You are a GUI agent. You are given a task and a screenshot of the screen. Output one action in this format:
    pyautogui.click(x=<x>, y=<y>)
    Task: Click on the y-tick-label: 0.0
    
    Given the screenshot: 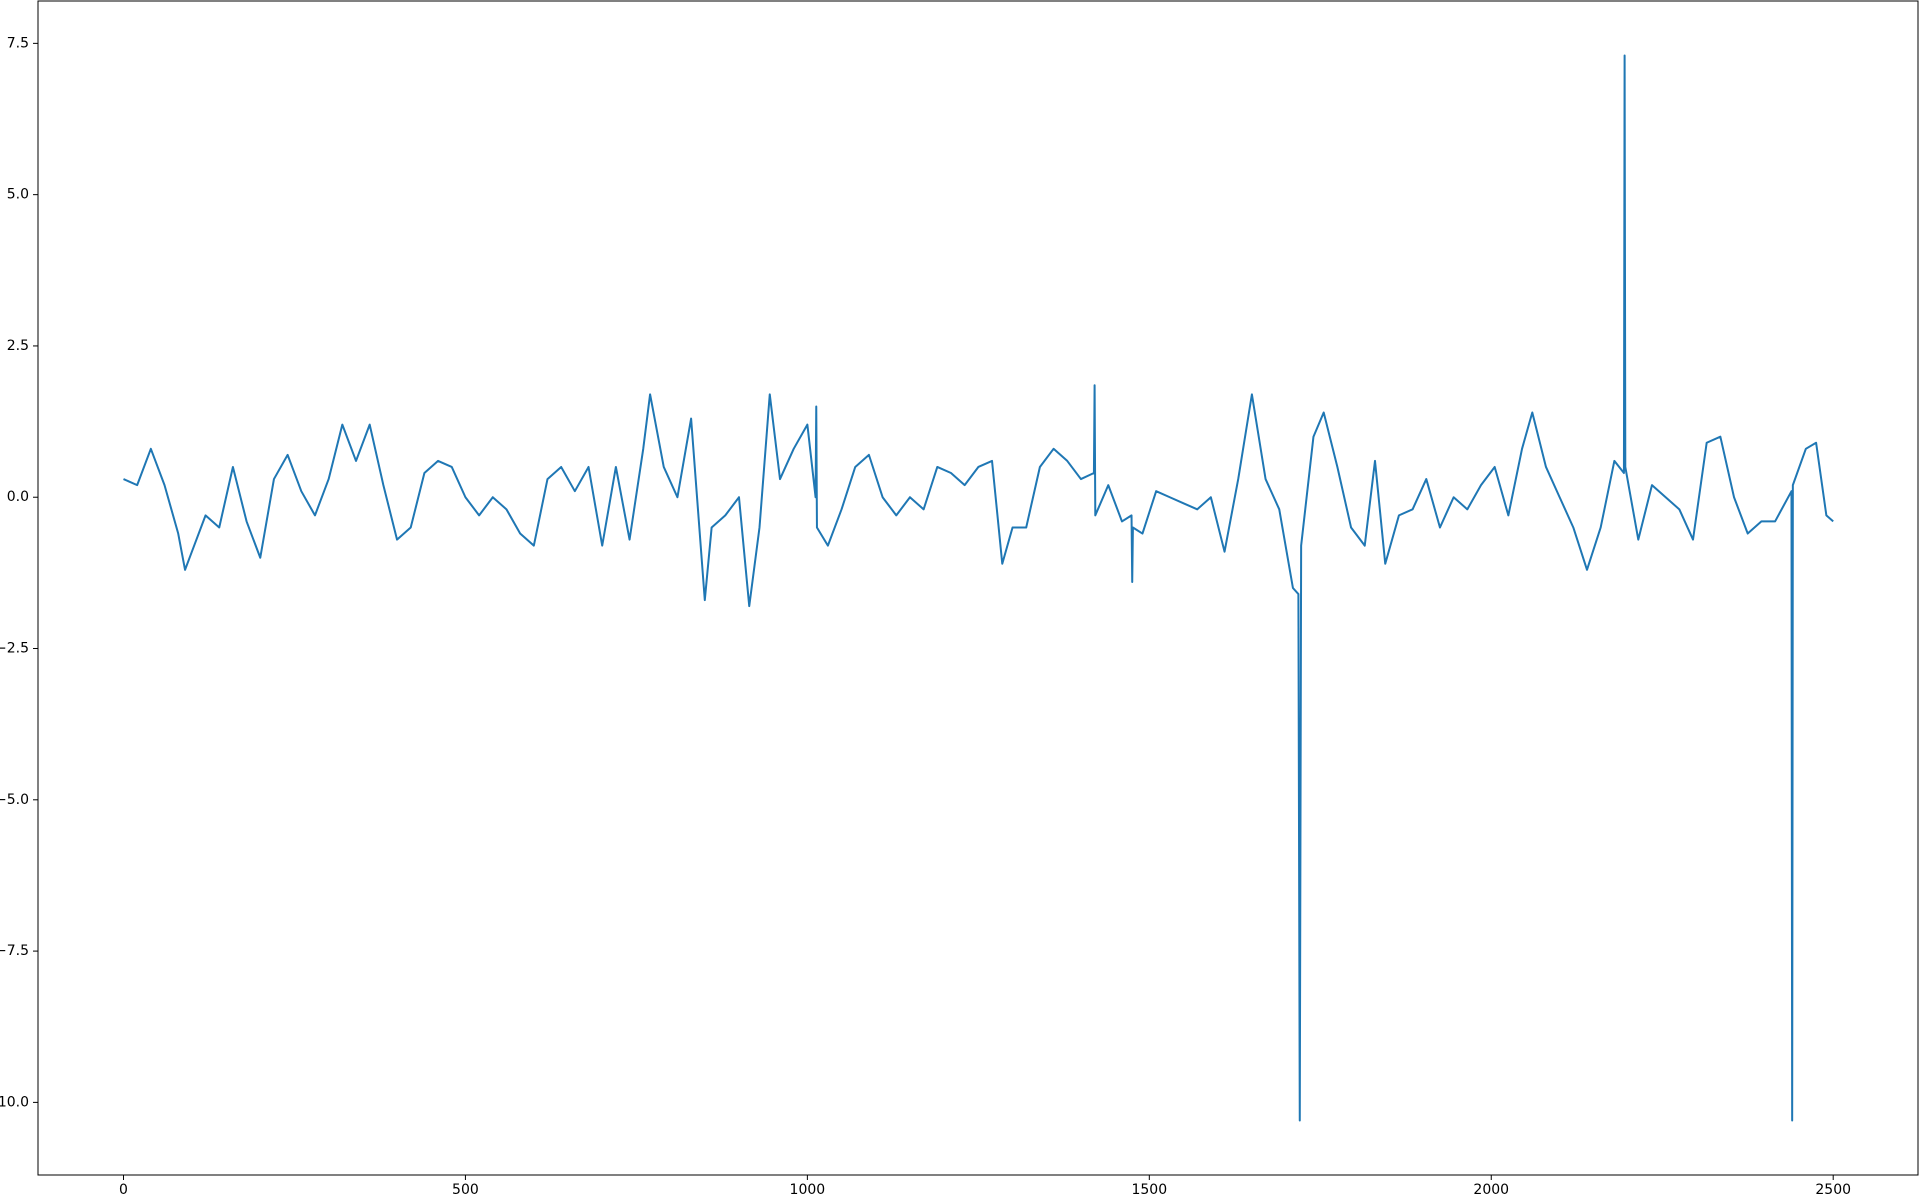 What is the action you would take?
    pyautogui.click(x=18, y=497)
    